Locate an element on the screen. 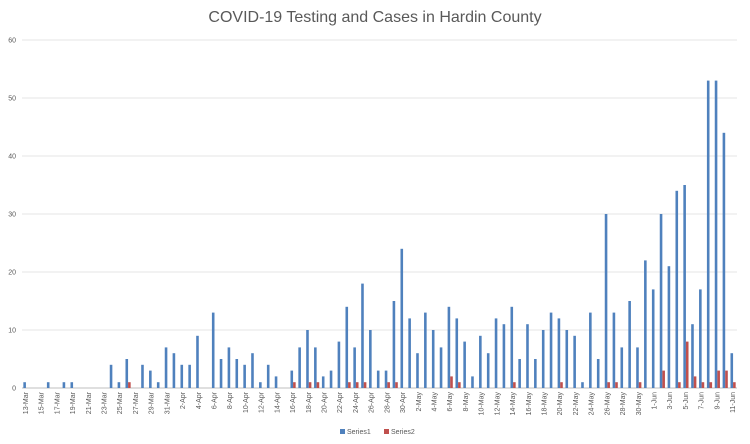 This screenshot has height=444, width=750. x-tick-label: 29-Mar is located at coordinates (152, 402).